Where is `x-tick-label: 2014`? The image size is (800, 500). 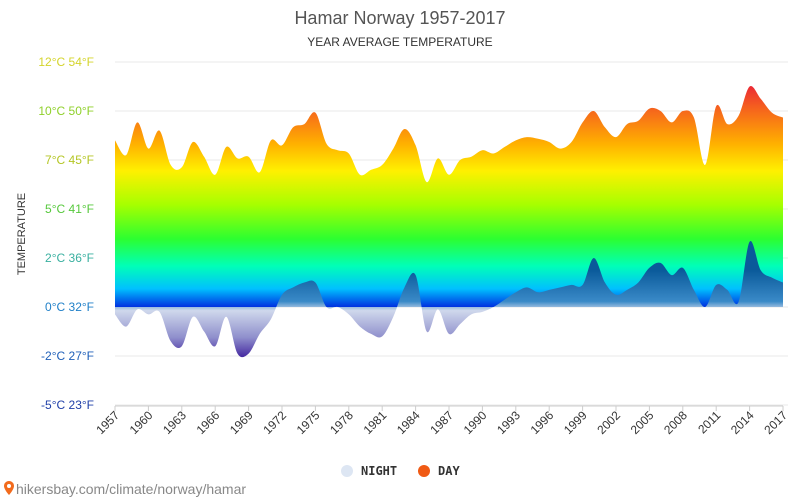 x-tick-label: 2014 is located at coordinates (742, 422).